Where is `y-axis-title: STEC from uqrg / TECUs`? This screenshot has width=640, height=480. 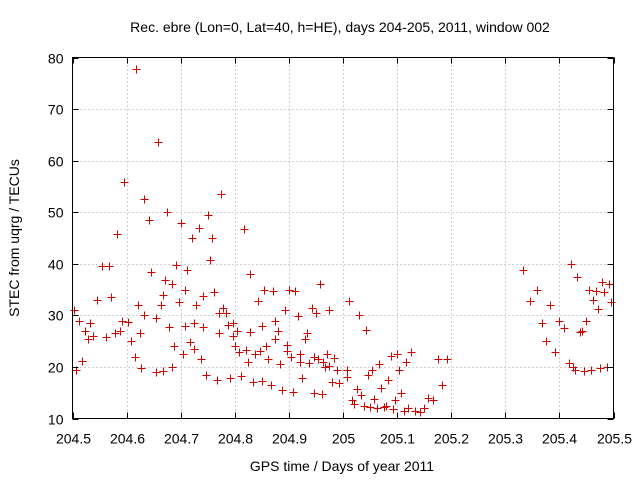 y-axis-title: STEC from uqrg / TECUs is located at coordinates (14, 238).